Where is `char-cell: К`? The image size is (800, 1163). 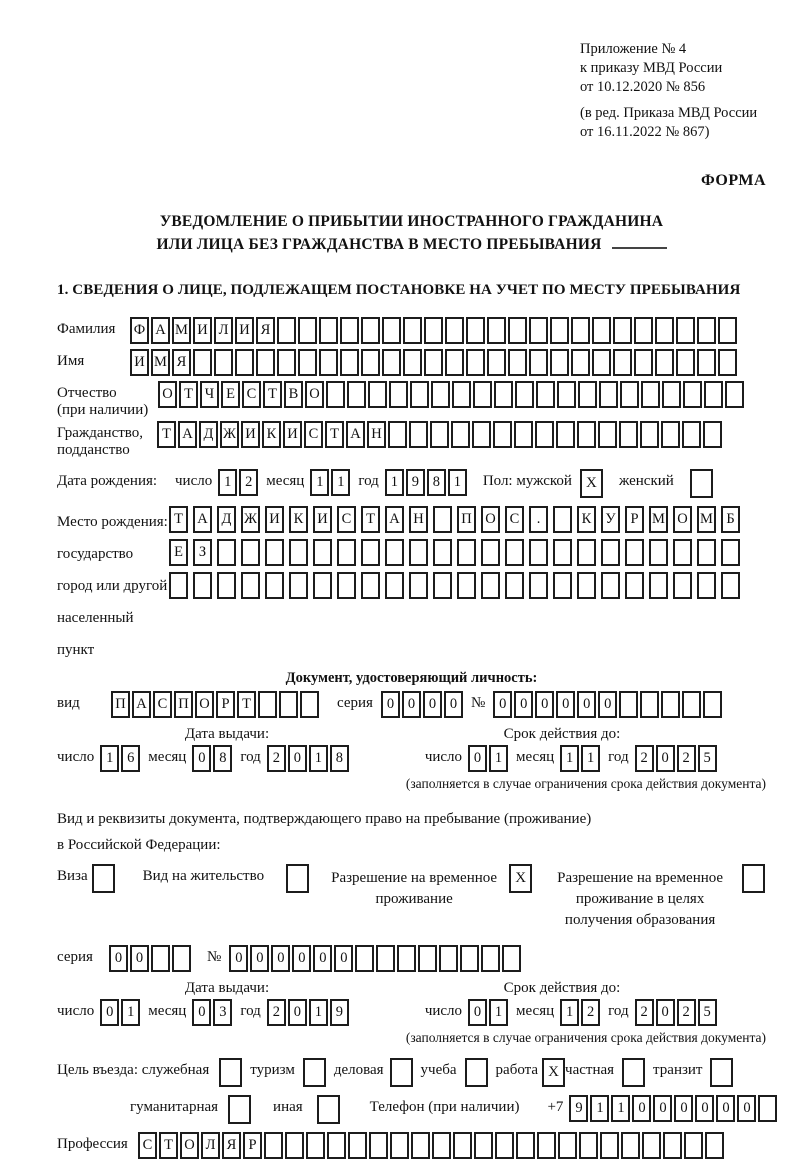 char-cell: К is located at coordinates (271, 434).